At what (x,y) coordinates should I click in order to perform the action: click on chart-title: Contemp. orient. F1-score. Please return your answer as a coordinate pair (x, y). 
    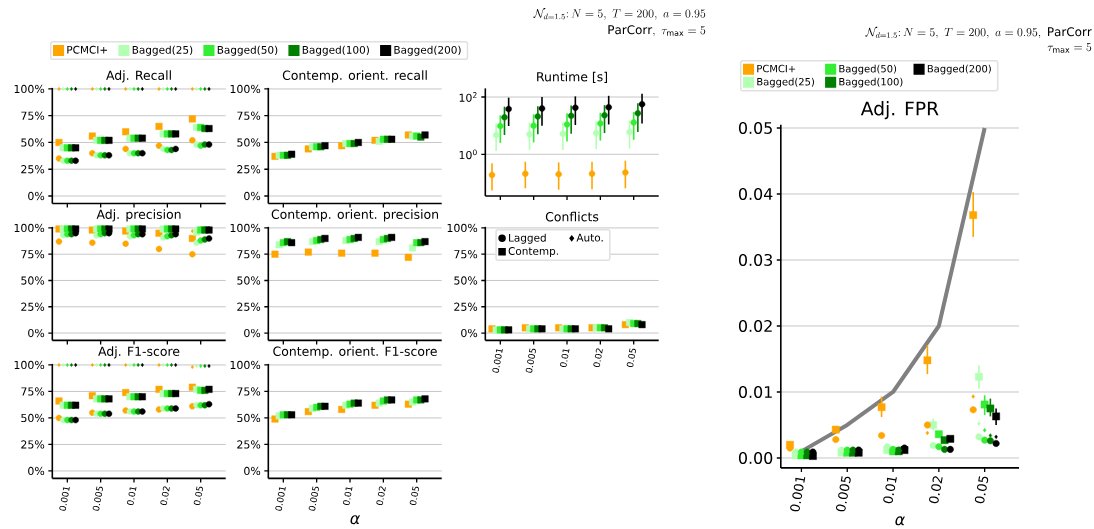
    Looking at the image, I should click on (355, 352).